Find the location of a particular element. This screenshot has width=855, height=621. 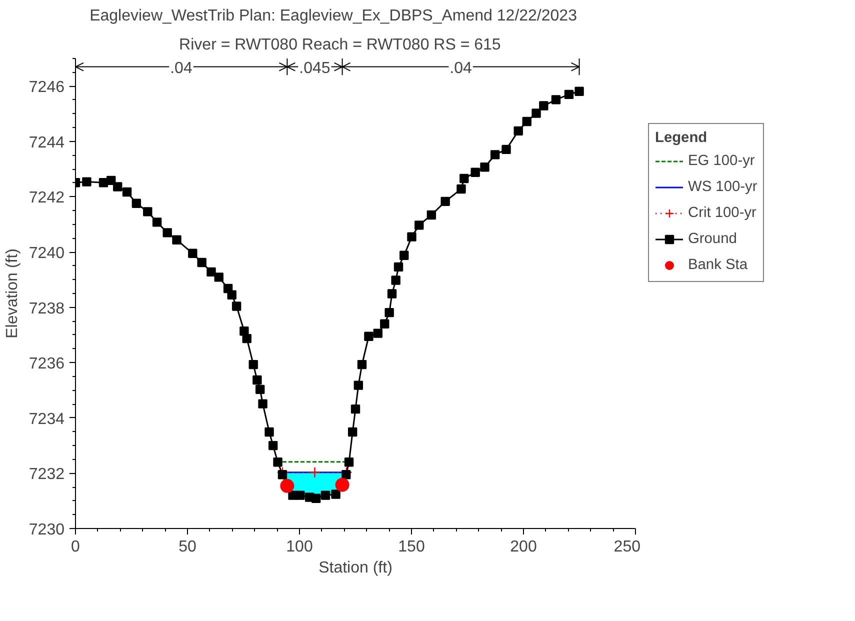

annotation: .045 is located at coordinates (314, 68).